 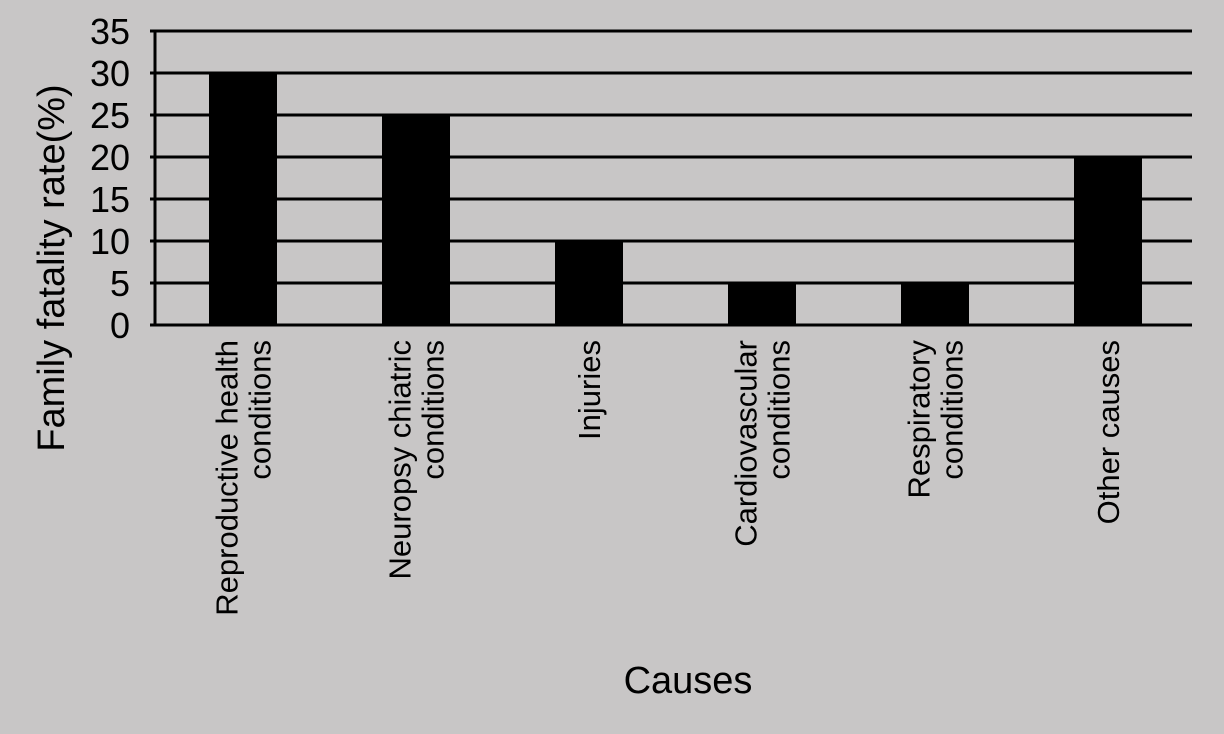 What do you see at coordinates (110, 115) in the screenshot?
I see `y-tick-label: 25` at bounding box center [110, 115].